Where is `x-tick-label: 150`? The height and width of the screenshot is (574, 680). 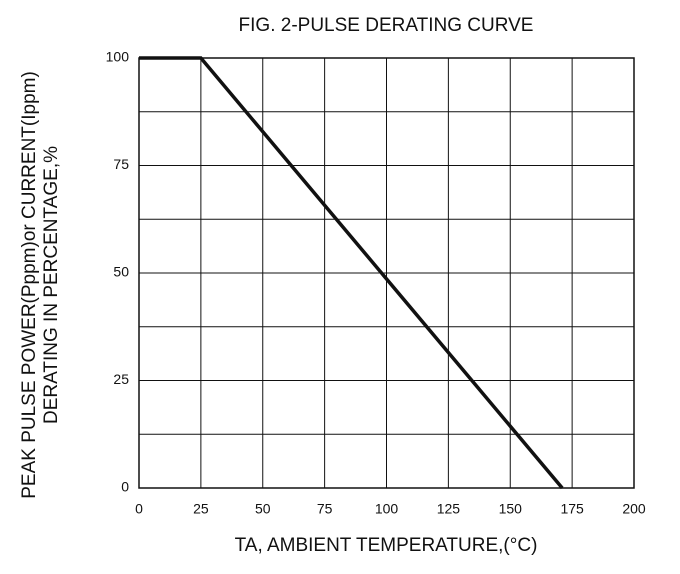
x-tick-label: 150 is located at coordinates (511, 509).